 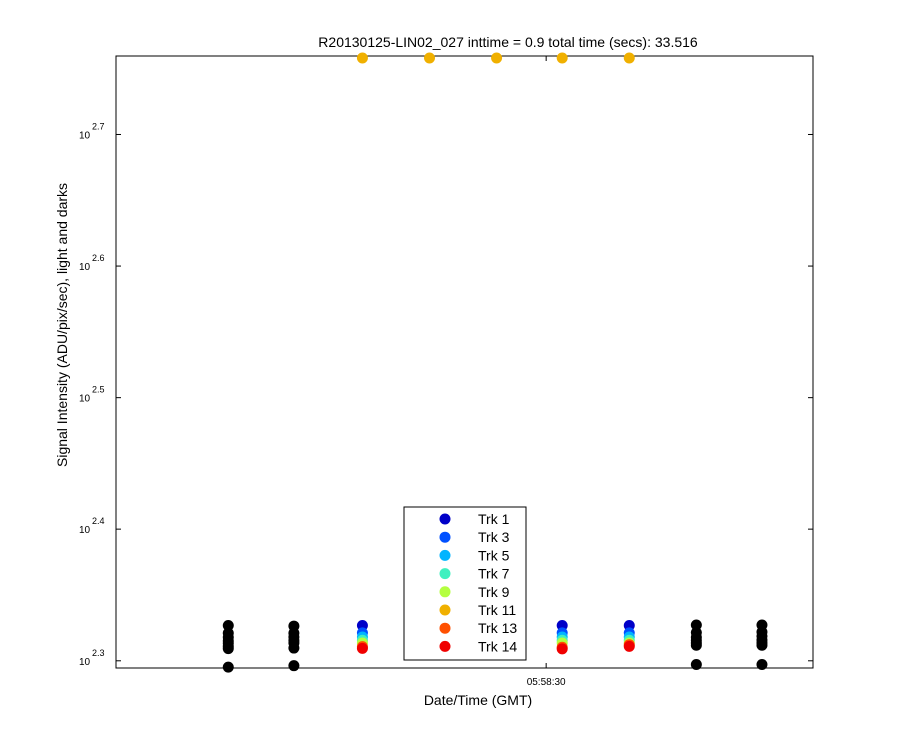 I want to click on x-axis-label: Date/Time (GMT), so click(x=478, y=700).